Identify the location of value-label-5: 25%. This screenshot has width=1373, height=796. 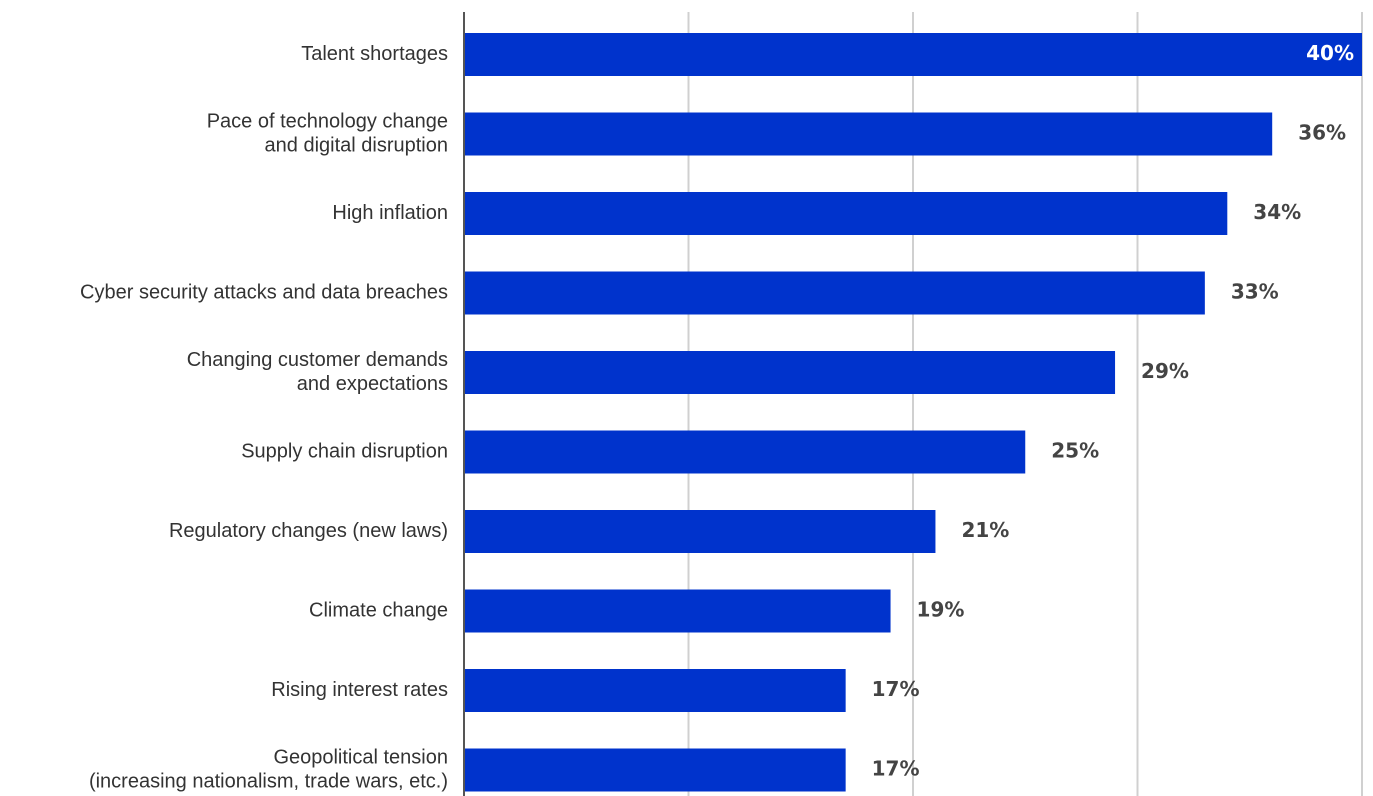
(1075, 451).